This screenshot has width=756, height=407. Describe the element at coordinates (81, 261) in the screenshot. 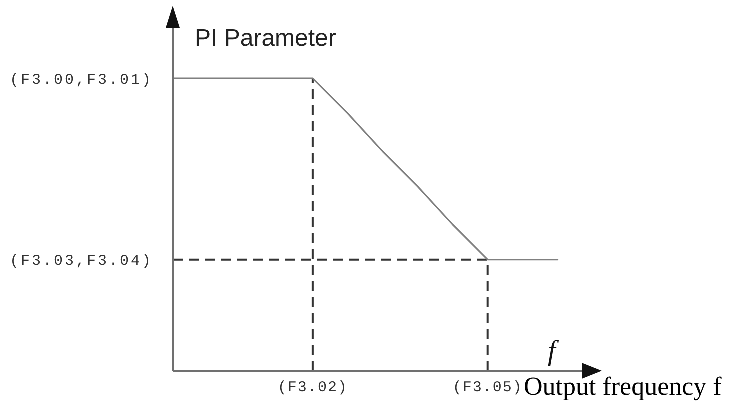

I see `ref-line-label: (F3.03,F3.04)` at that location.